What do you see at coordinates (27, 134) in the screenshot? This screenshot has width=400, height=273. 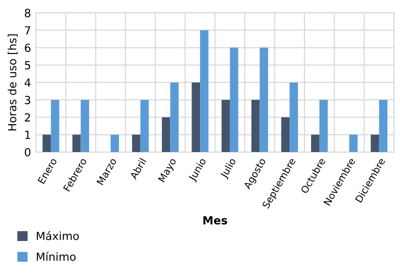 I see `y-tick-label: 1` at bounding box center [27, 134].